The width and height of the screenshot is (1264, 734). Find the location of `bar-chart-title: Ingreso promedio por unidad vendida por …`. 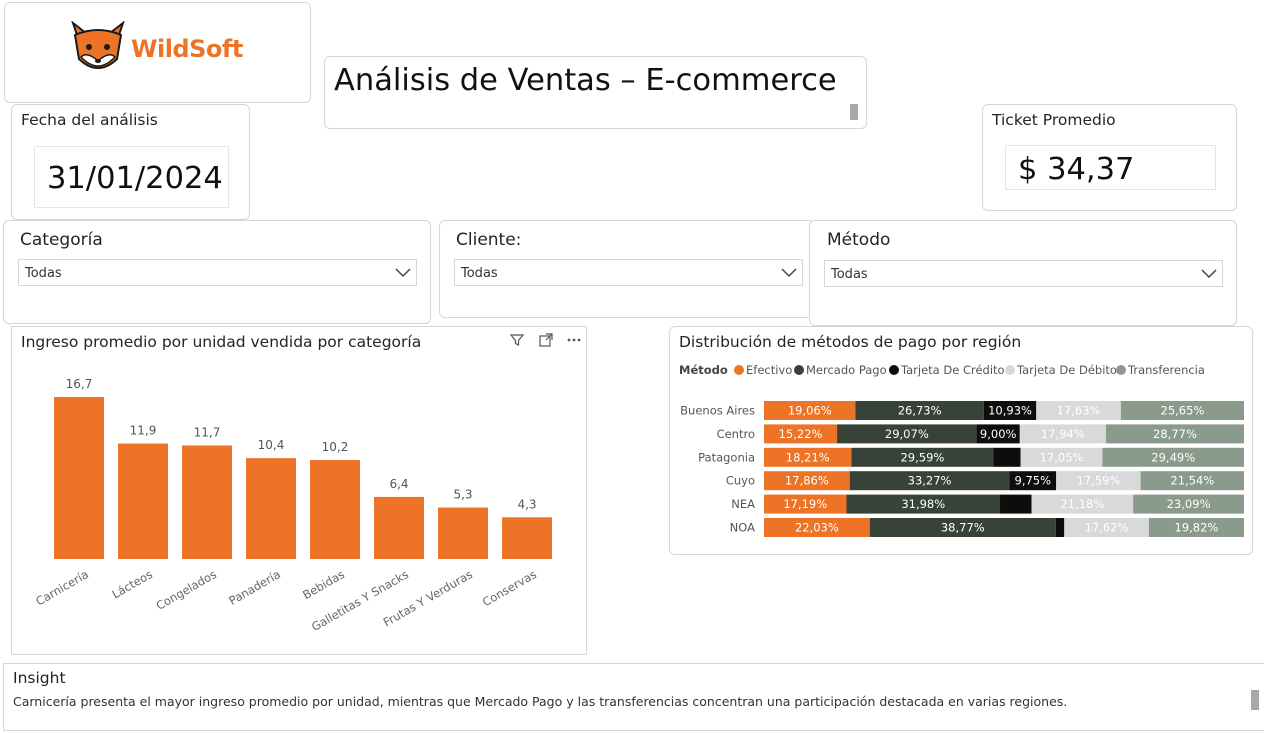

bar-chart-title: Ingreso promedio por unidad vendida por … is located at coordinates (221, 342).